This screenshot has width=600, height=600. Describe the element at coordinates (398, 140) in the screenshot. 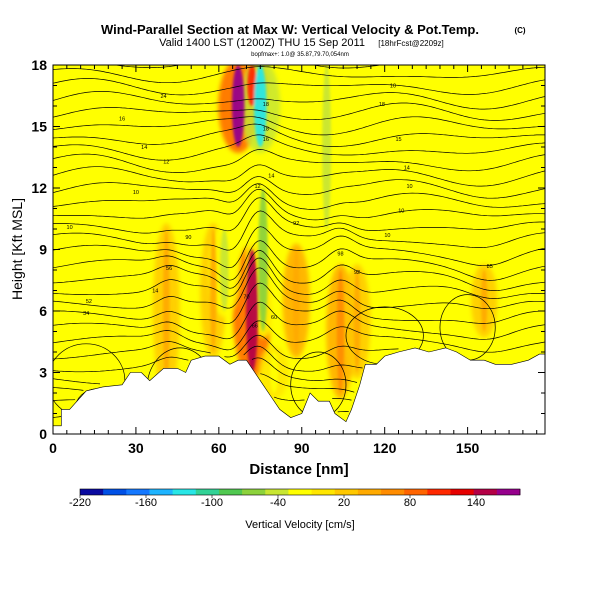

I see `contour-label: 15` at that location.